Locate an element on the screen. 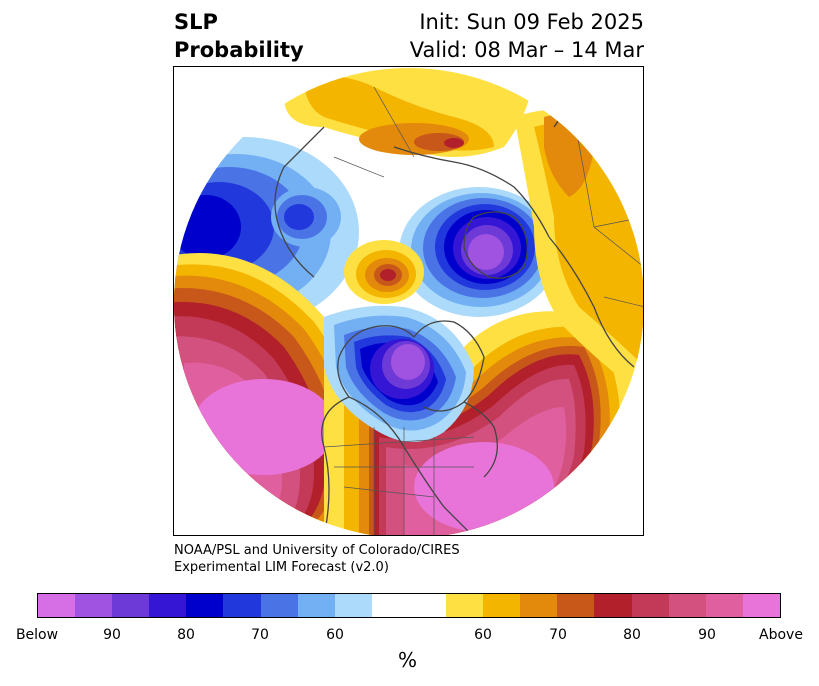 This screenshot has height=686, width=819. high-anomaly-russia is located at coordinates (409, 112).